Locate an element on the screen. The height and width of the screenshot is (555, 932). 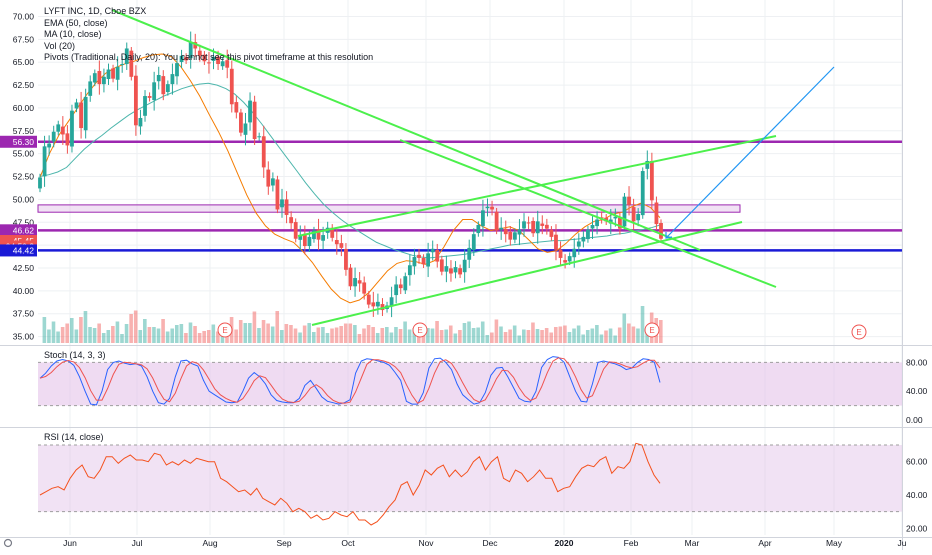
y-tick-label: 50.00 is located at coordinates (24, 199).